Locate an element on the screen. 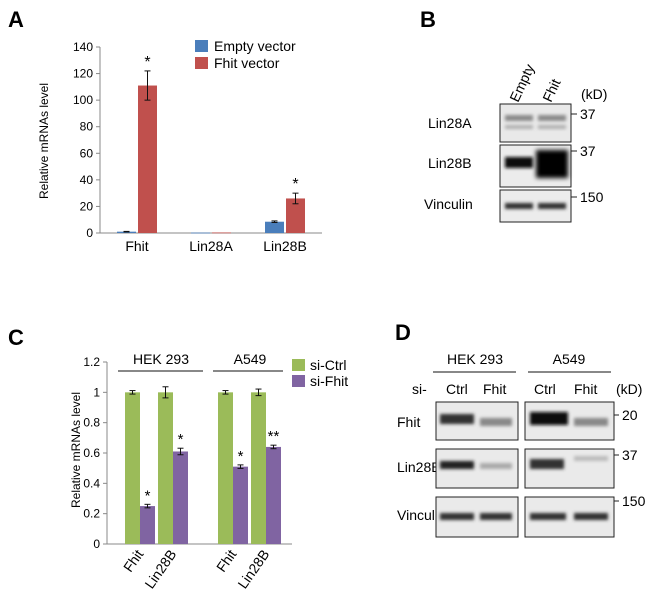 The height and width of the screenshot is (600, 650). blot-b-band-vinculin-fhit is located at coordinates (552, 206).